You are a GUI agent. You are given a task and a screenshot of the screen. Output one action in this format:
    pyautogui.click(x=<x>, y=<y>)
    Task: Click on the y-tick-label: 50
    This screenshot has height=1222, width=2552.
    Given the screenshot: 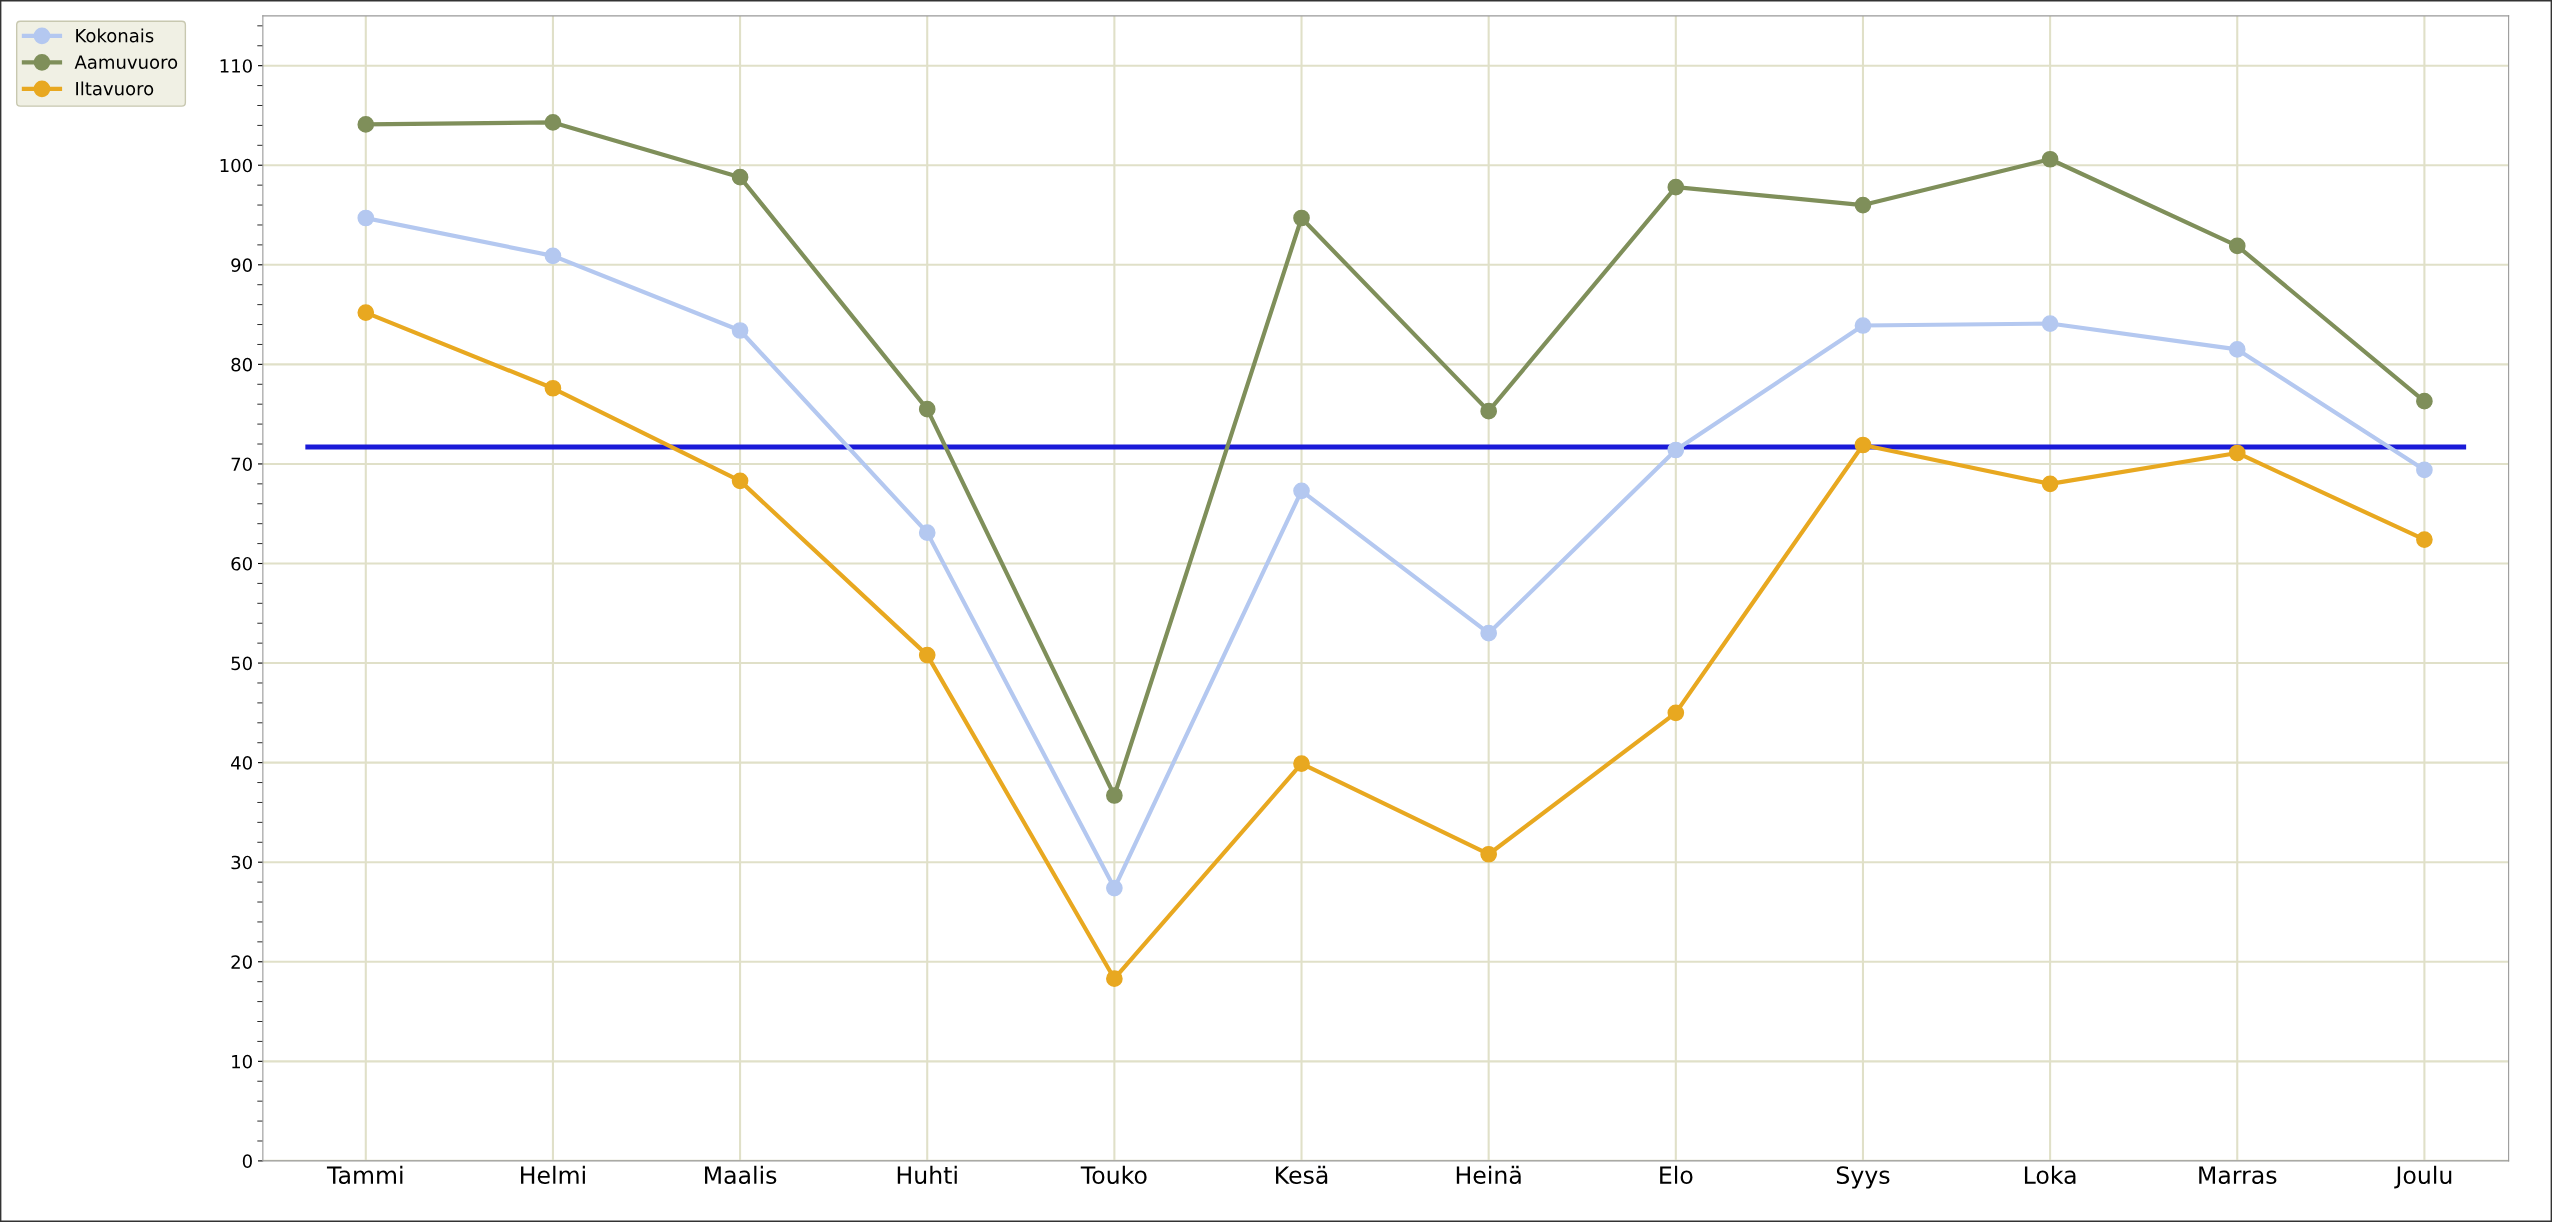 What is the action you would take?
    pyautogui.click(x=241, y=663)
    